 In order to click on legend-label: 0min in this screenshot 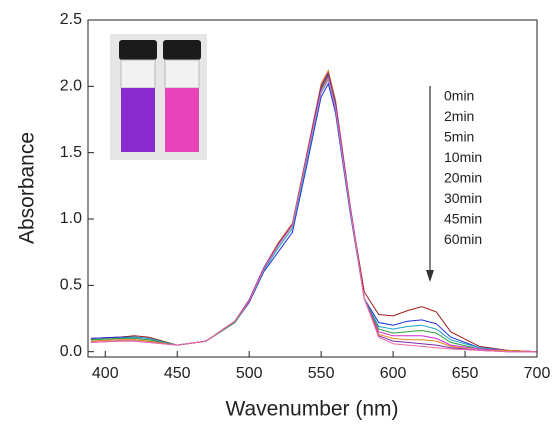, I will do `click(459, 96)`.